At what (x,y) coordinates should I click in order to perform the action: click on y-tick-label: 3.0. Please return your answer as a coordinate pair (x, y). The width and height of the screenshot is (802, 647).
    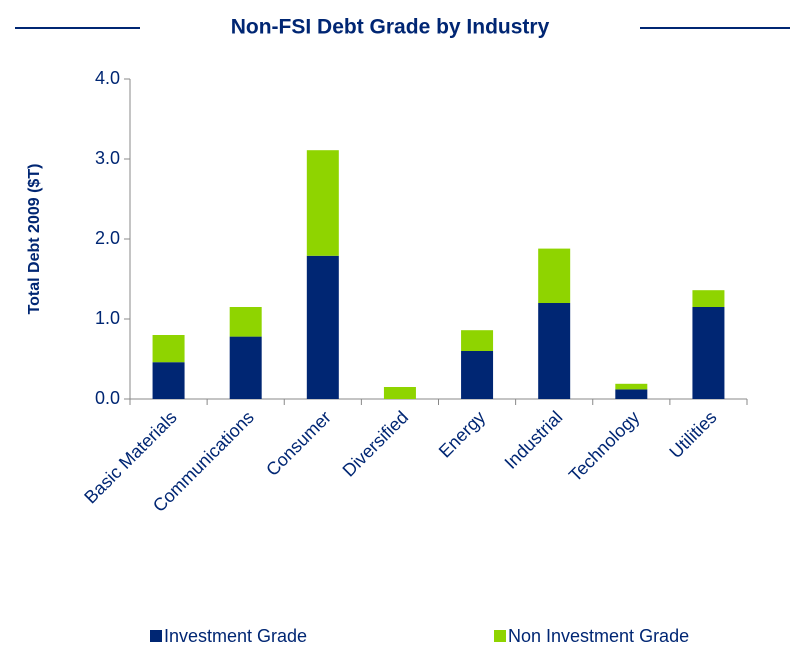
    Looking at the image, I should click on (107, 158).